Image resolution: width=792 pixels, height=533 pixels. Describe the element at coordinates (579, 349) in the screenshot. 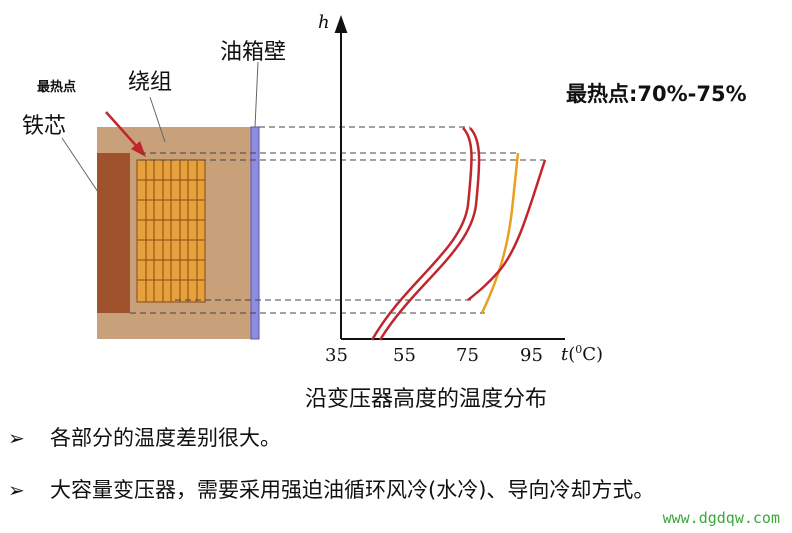

I see `x-axis-unit-degree: 0` at that location.